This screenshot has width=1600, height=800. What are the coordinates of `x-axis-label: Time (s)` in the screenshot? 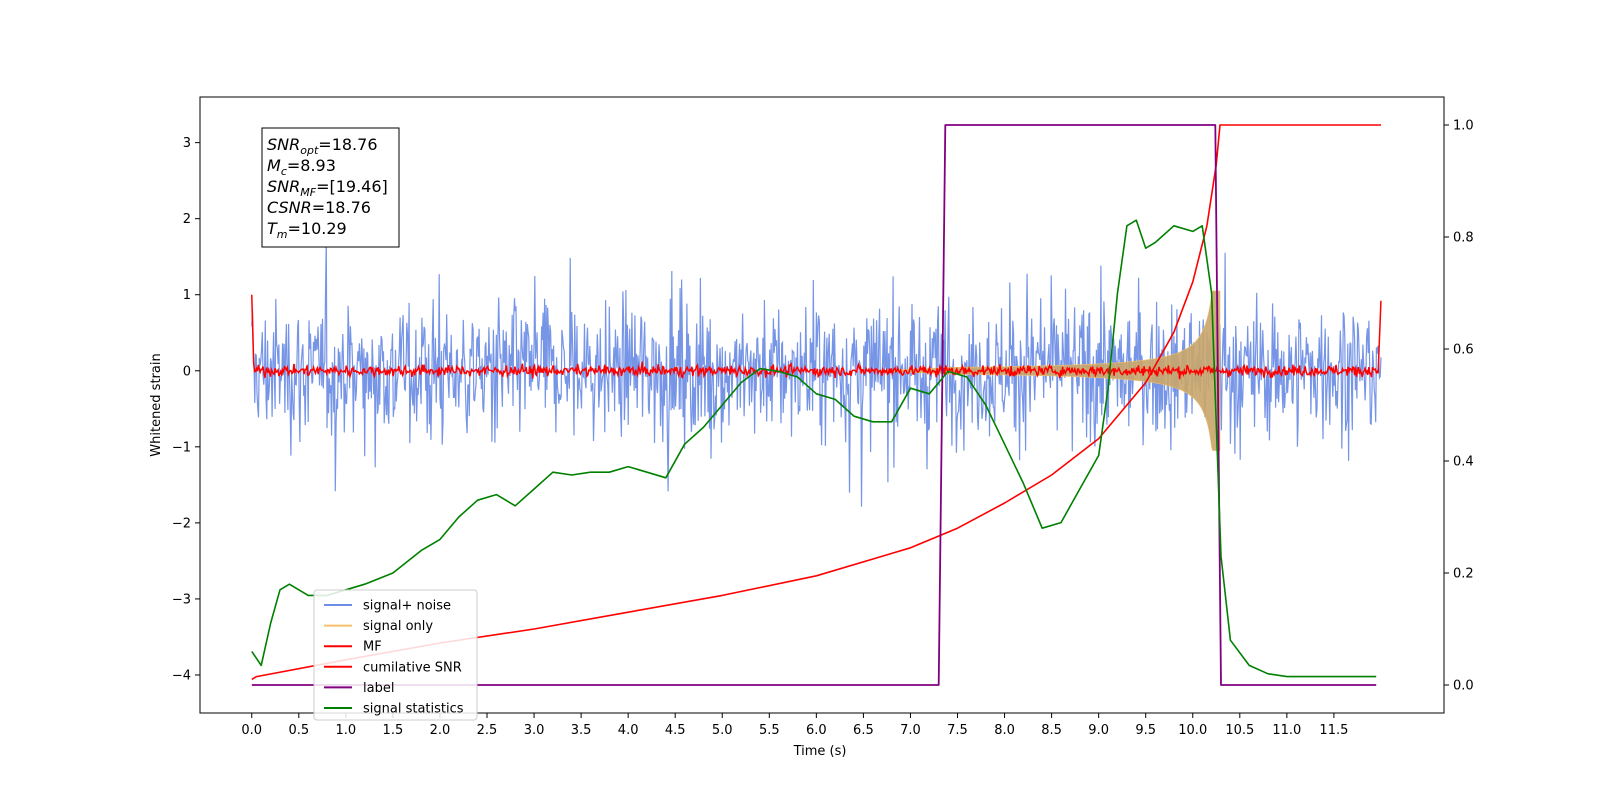 It's located at (820, 751).